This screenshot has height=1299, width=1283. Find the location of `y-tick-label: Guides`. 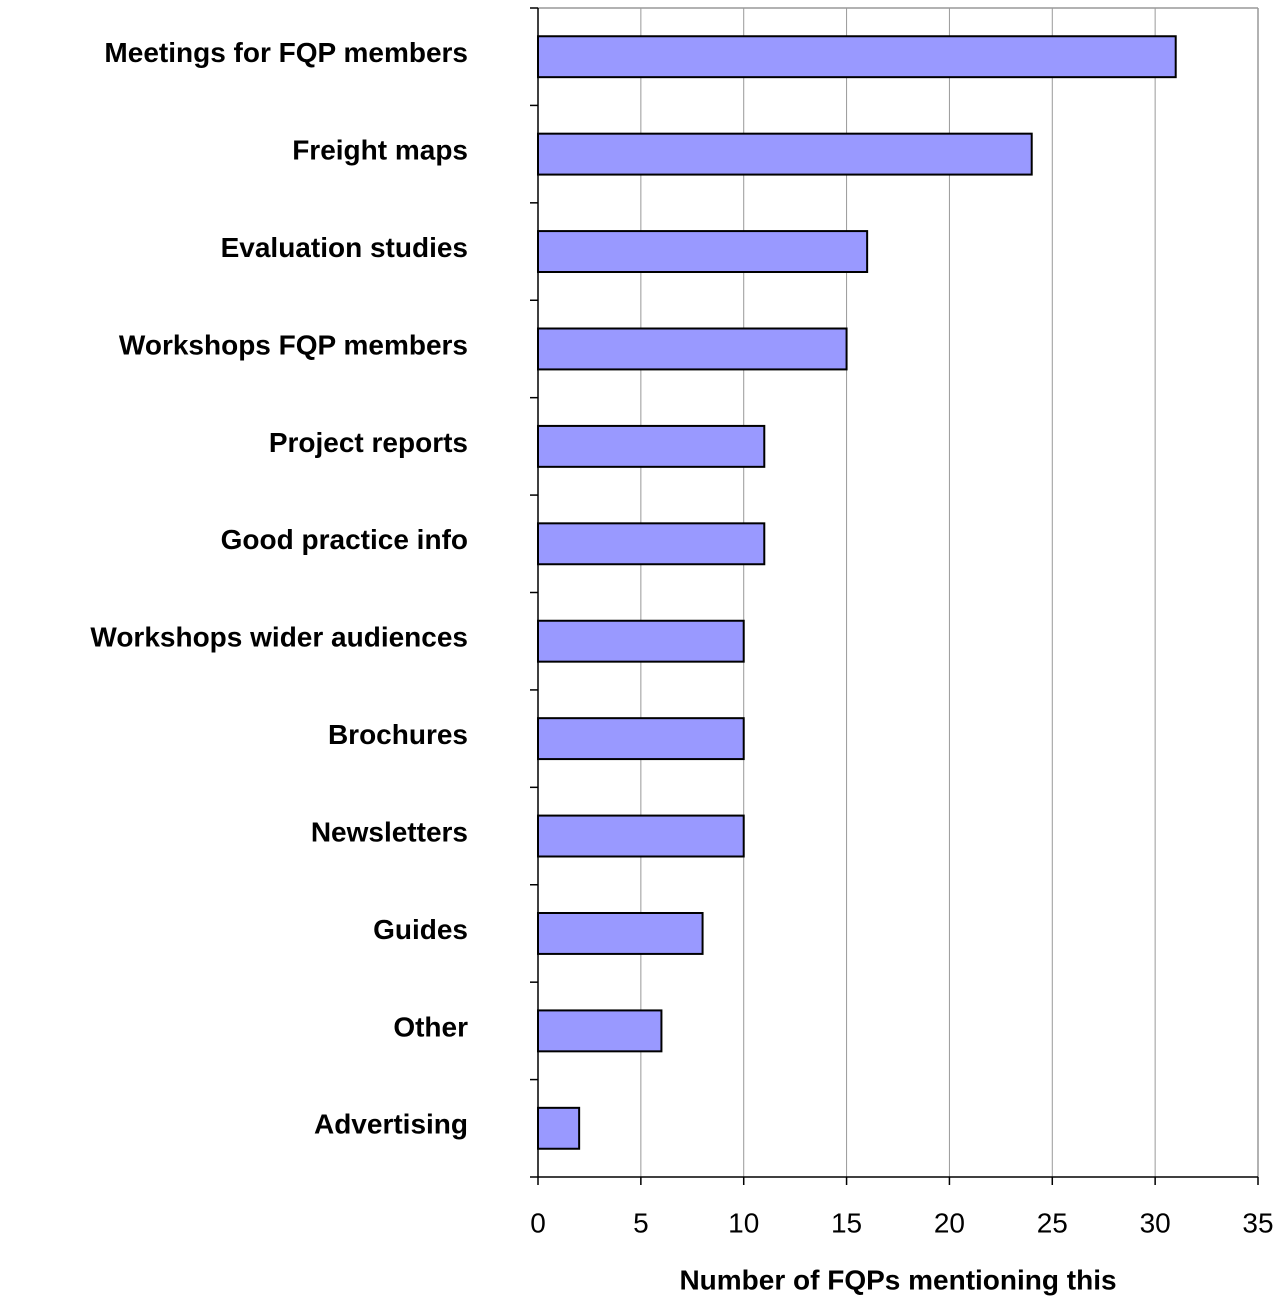

y-tick-label: Guides is located at coordinates (420, 929).